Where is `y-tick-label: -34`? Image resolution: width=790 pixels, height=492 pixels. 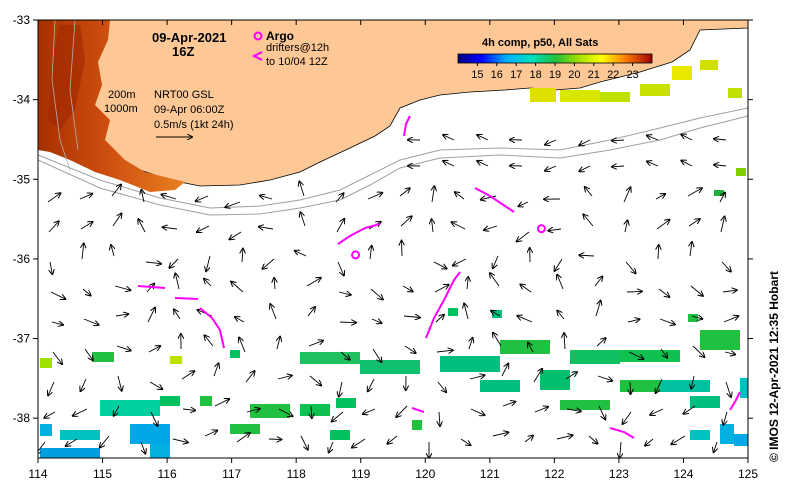
y-tick-label: -34 is located at coordinates (22, 100).